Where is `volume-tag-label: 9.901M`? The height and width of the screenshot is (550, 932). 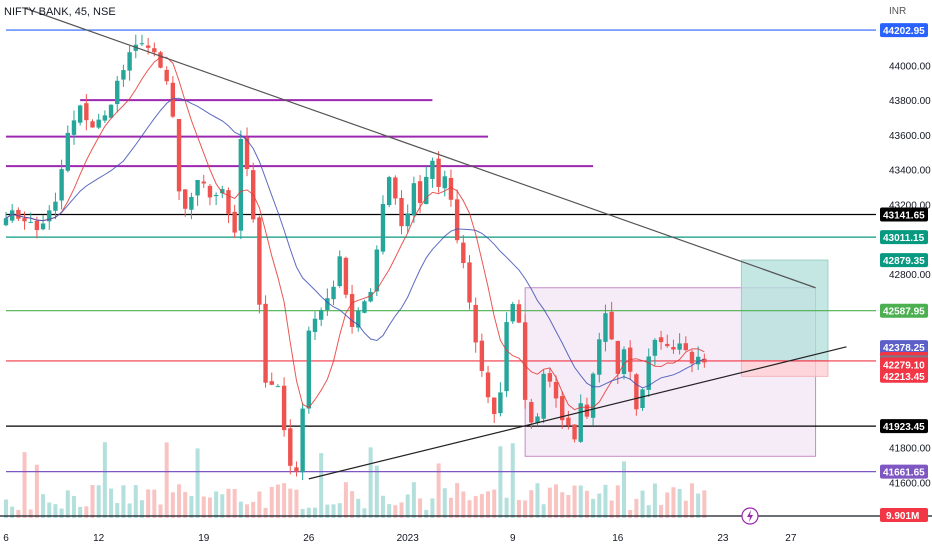
volume-tag-label: 9.901M is located at coordinates (902, 516).